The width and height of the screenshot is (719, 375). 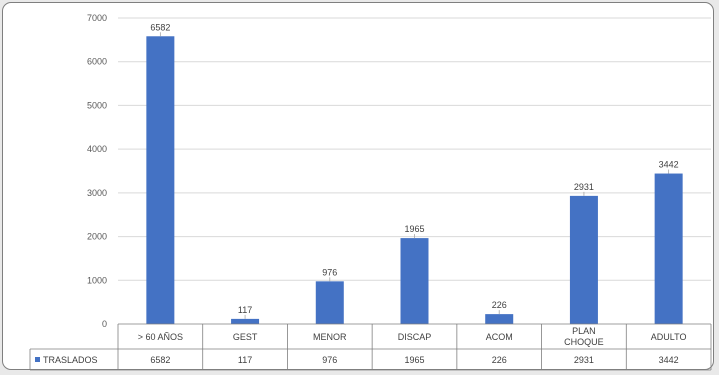 I want to click on x-category-label: ADULTO, so click(x=669, y=337).